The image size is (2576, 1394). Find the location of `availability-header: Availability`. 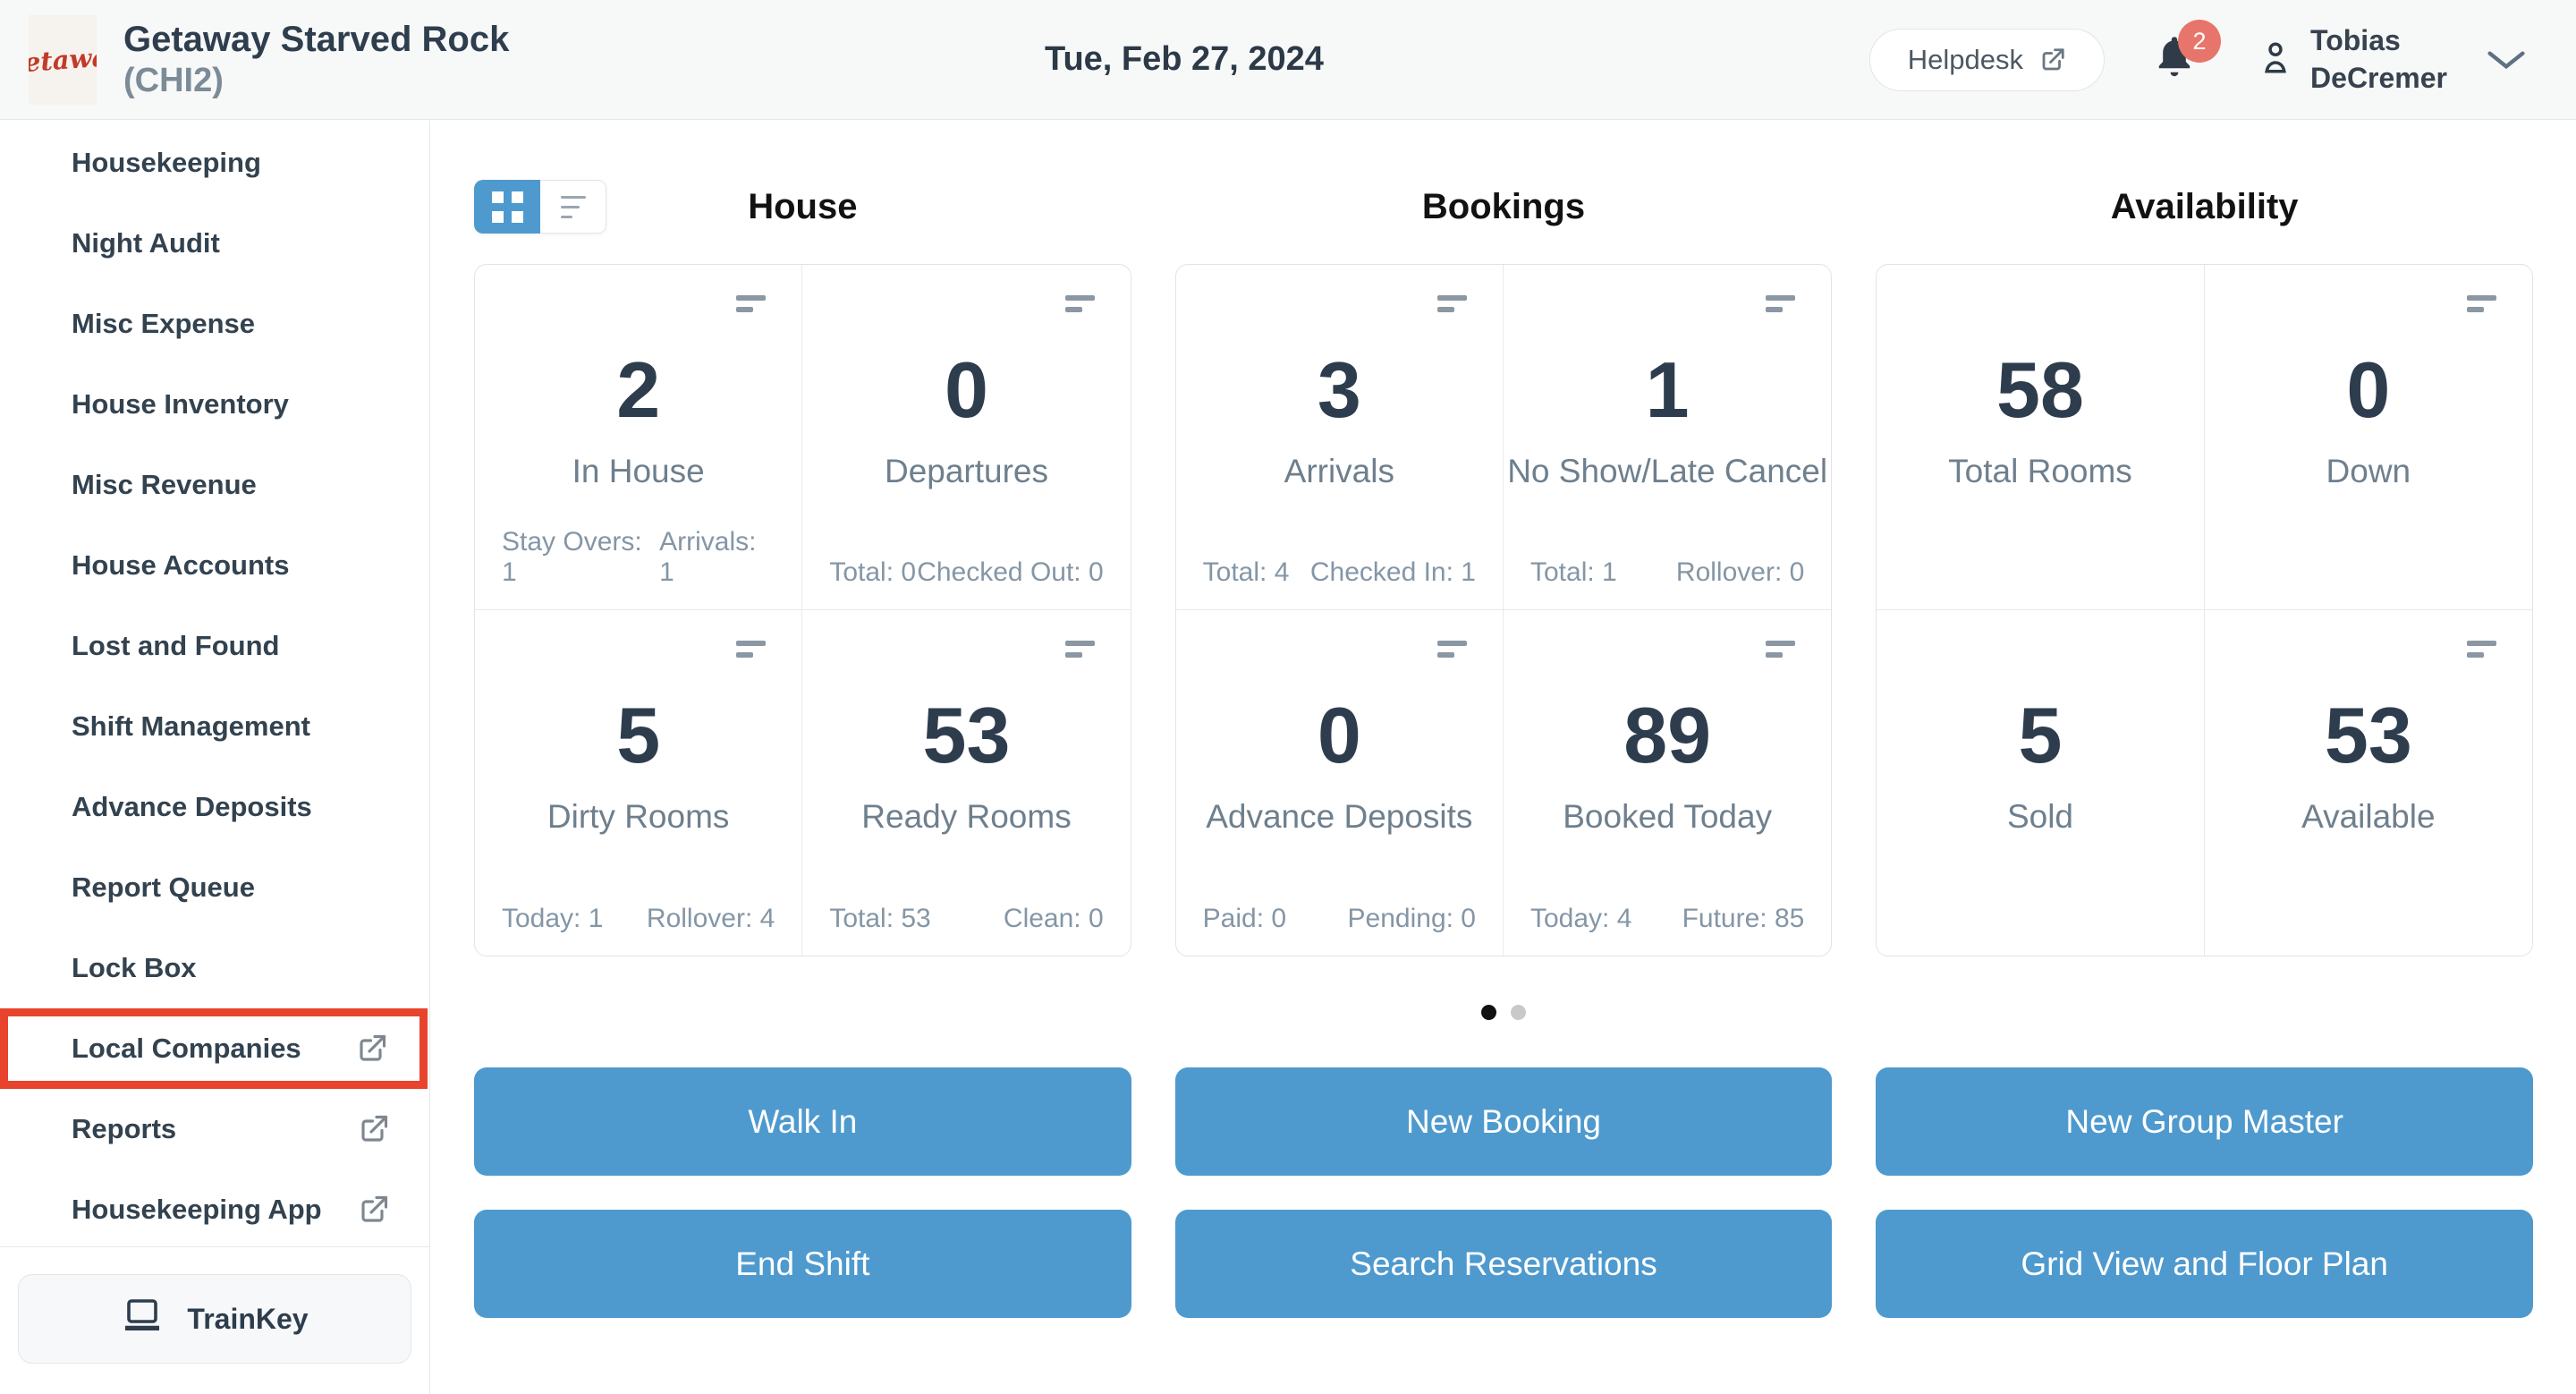

availability-header: Availability is located at coordinates (2204, 207).